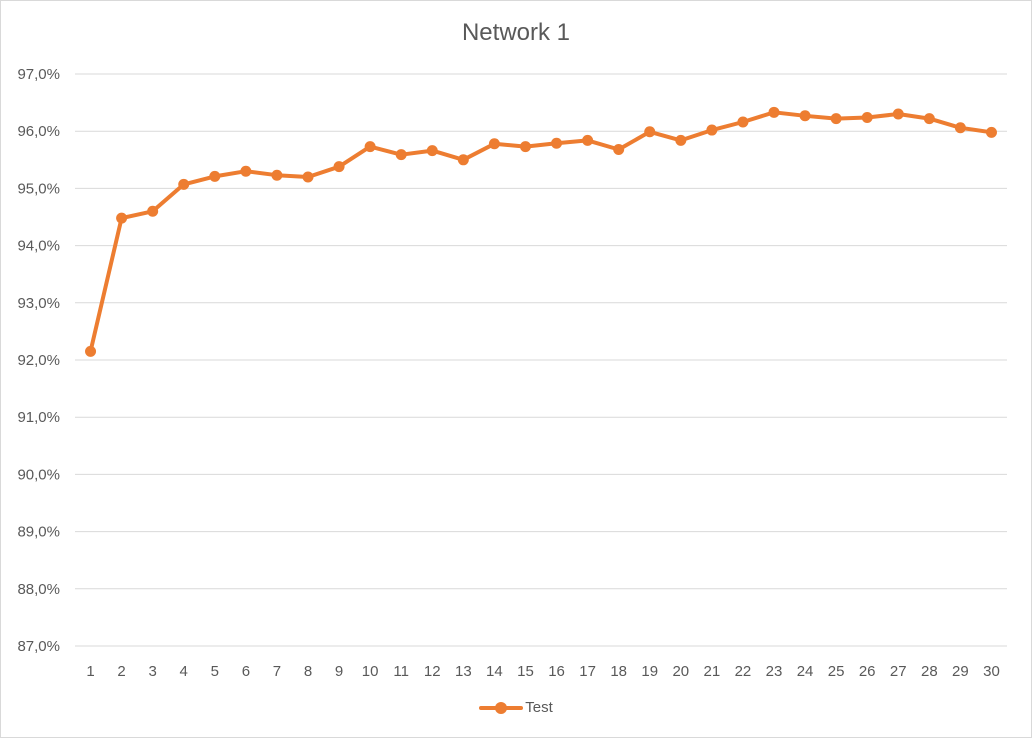  What do you see at coordinates (501, 708) in the screenshot?
I see `legend-marker-test` at bounding box center [501, 708].